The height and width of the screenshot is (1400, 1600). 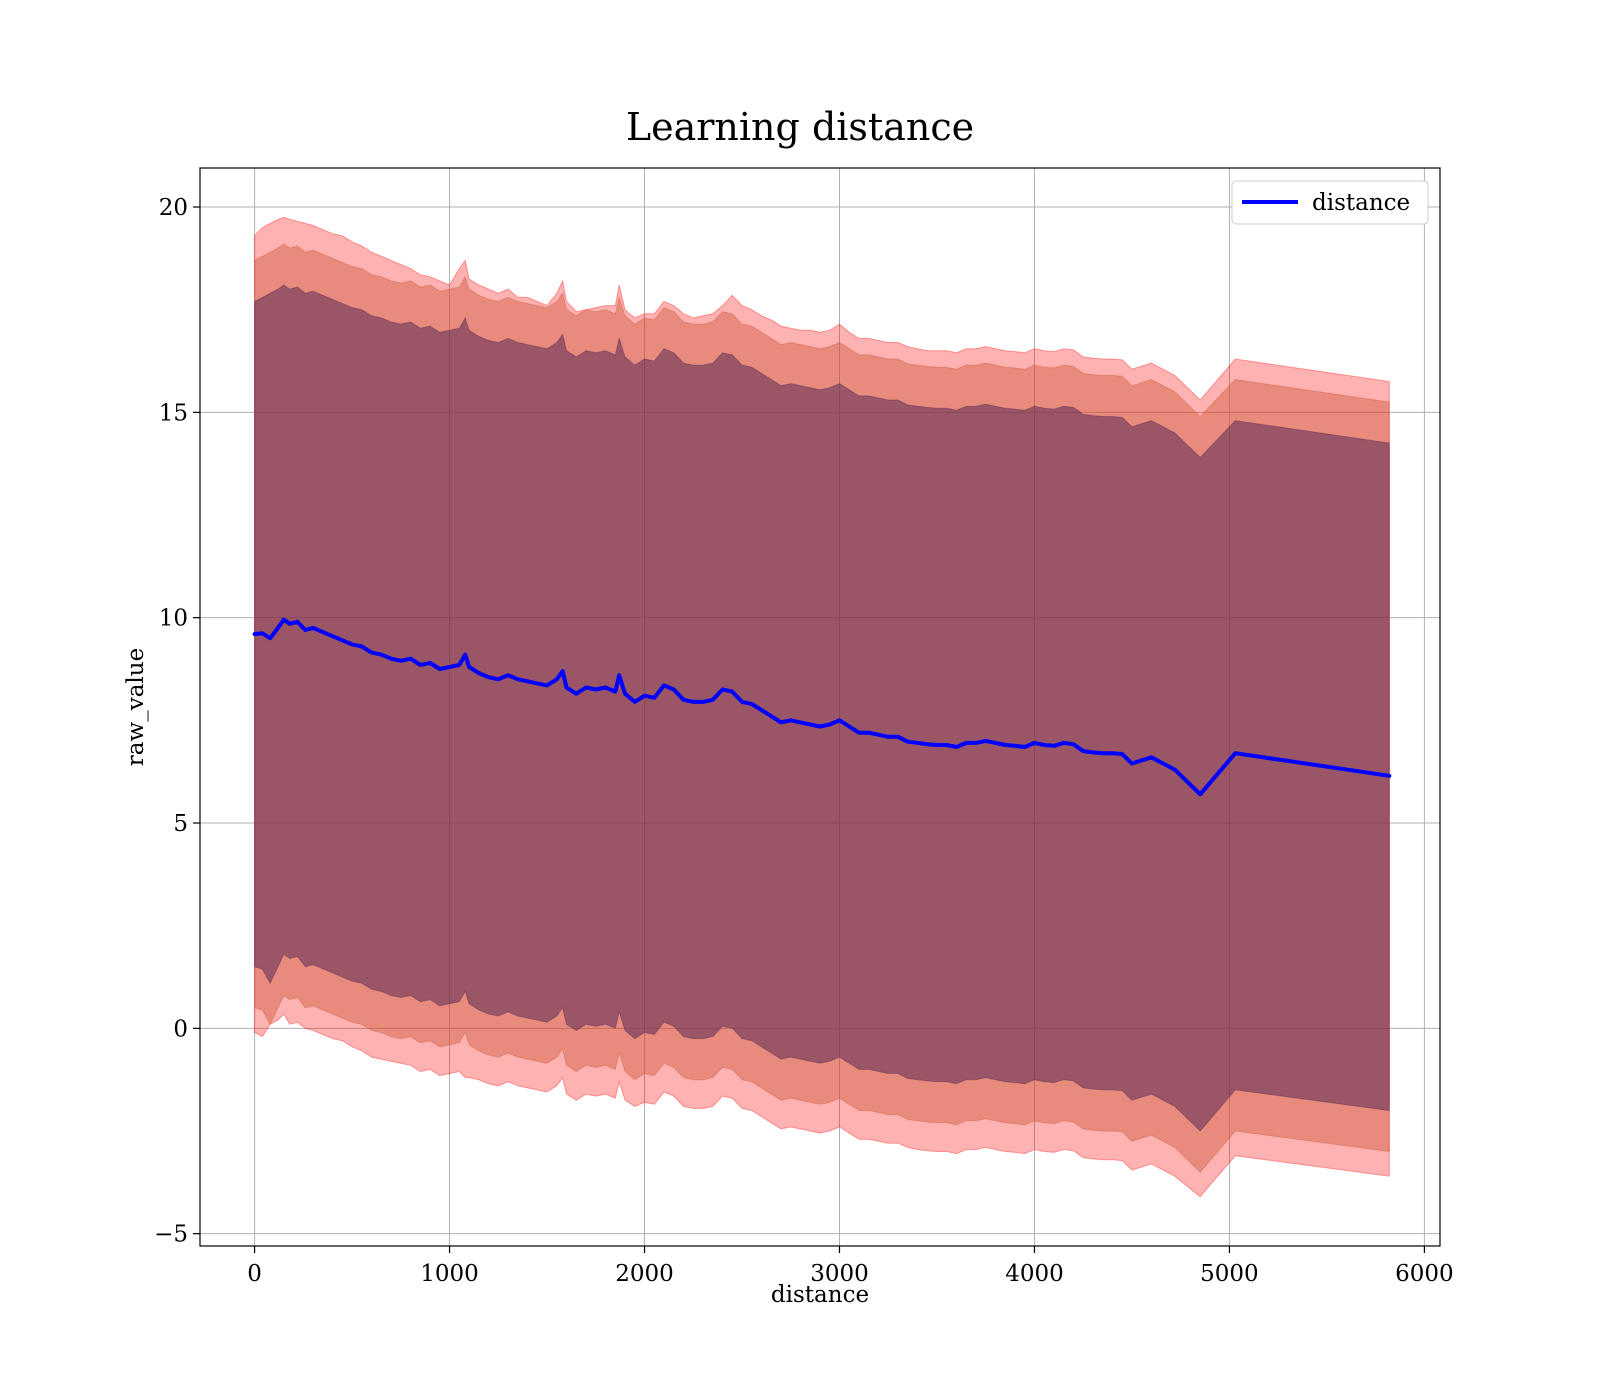 What do you see at coordinates (839, 1274) in the screenshot?
I see `x-tick-label-3: 3000` at bounding box center [839, 1274].